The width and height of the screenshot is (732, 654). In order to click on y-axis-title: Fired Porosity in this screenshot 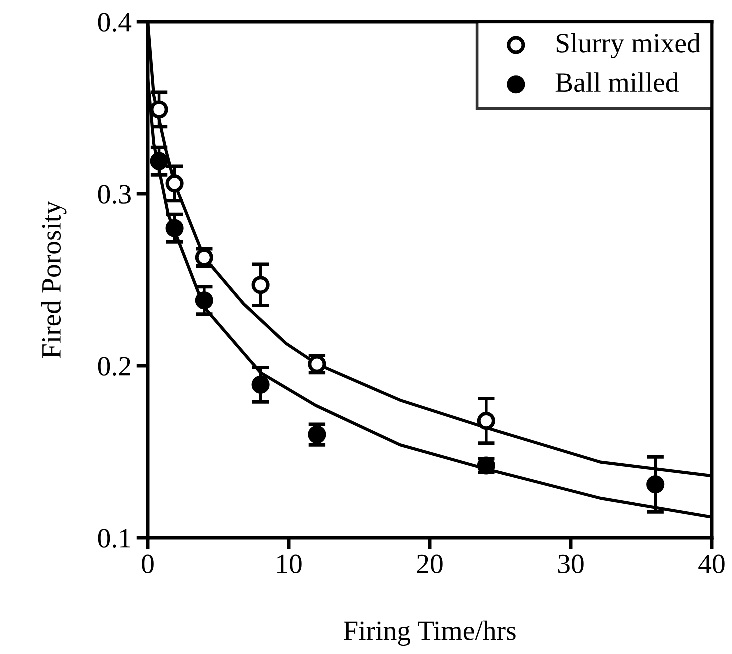, I will do `click(54, 279)`.